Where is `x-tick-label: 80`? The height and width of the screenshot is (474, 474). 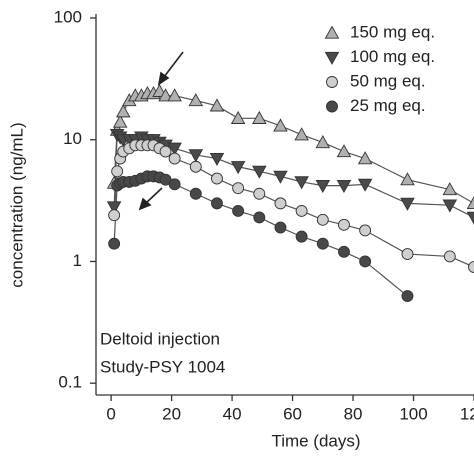
x-tick-label: 80 is located at coordinates (353, 413).